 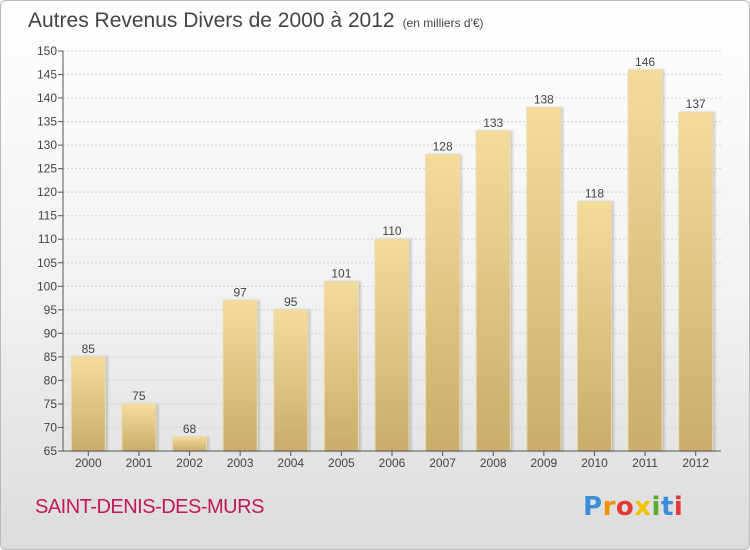 What do you see at coordinates (341, 366) in the screenshot?
I see `bar-2005` at bounding box center [341, 366].